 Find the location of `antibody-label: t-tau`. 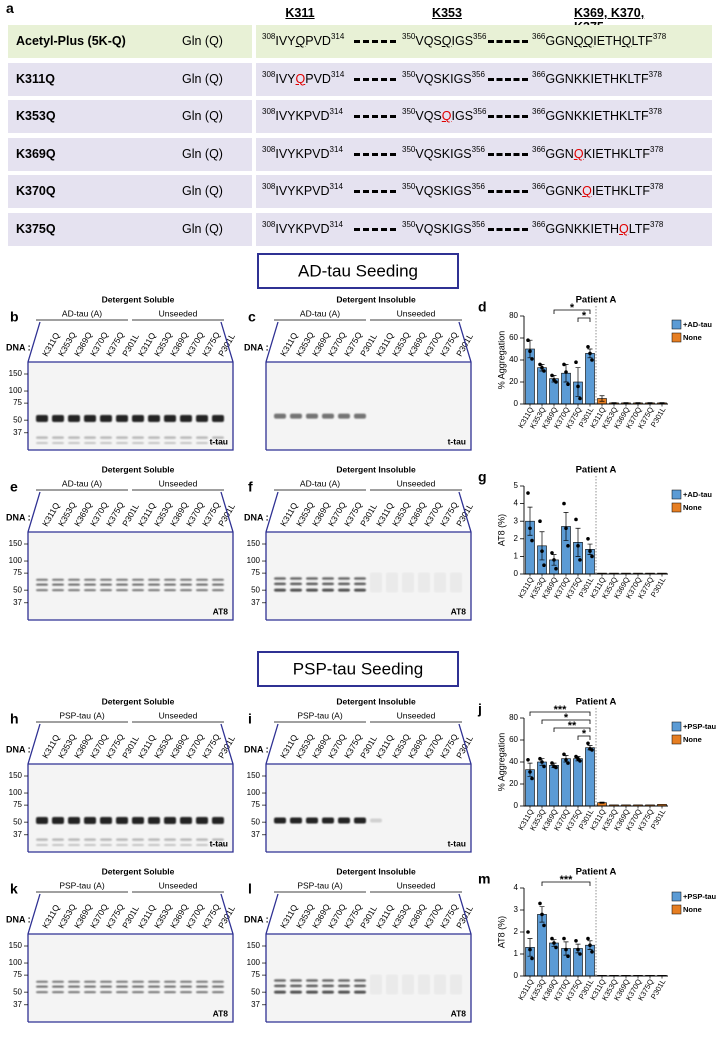

antibody-label: t-tau is located at coordinates (219, 843).